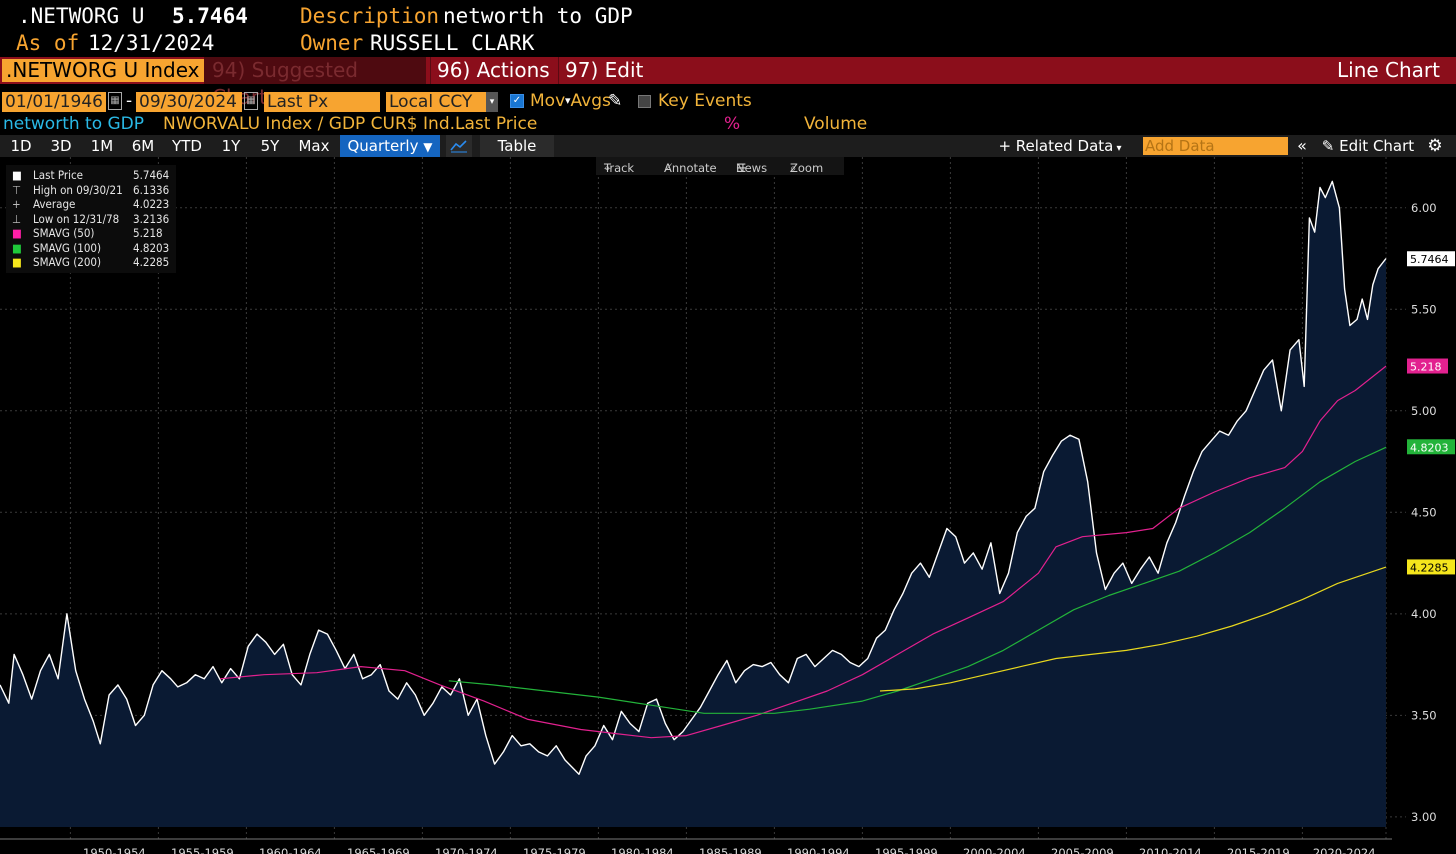 Image resolution: width=1456 pixels, height=854 pixels. I want to click on x-tick-label: 2005-2009, so click(1082, 850).